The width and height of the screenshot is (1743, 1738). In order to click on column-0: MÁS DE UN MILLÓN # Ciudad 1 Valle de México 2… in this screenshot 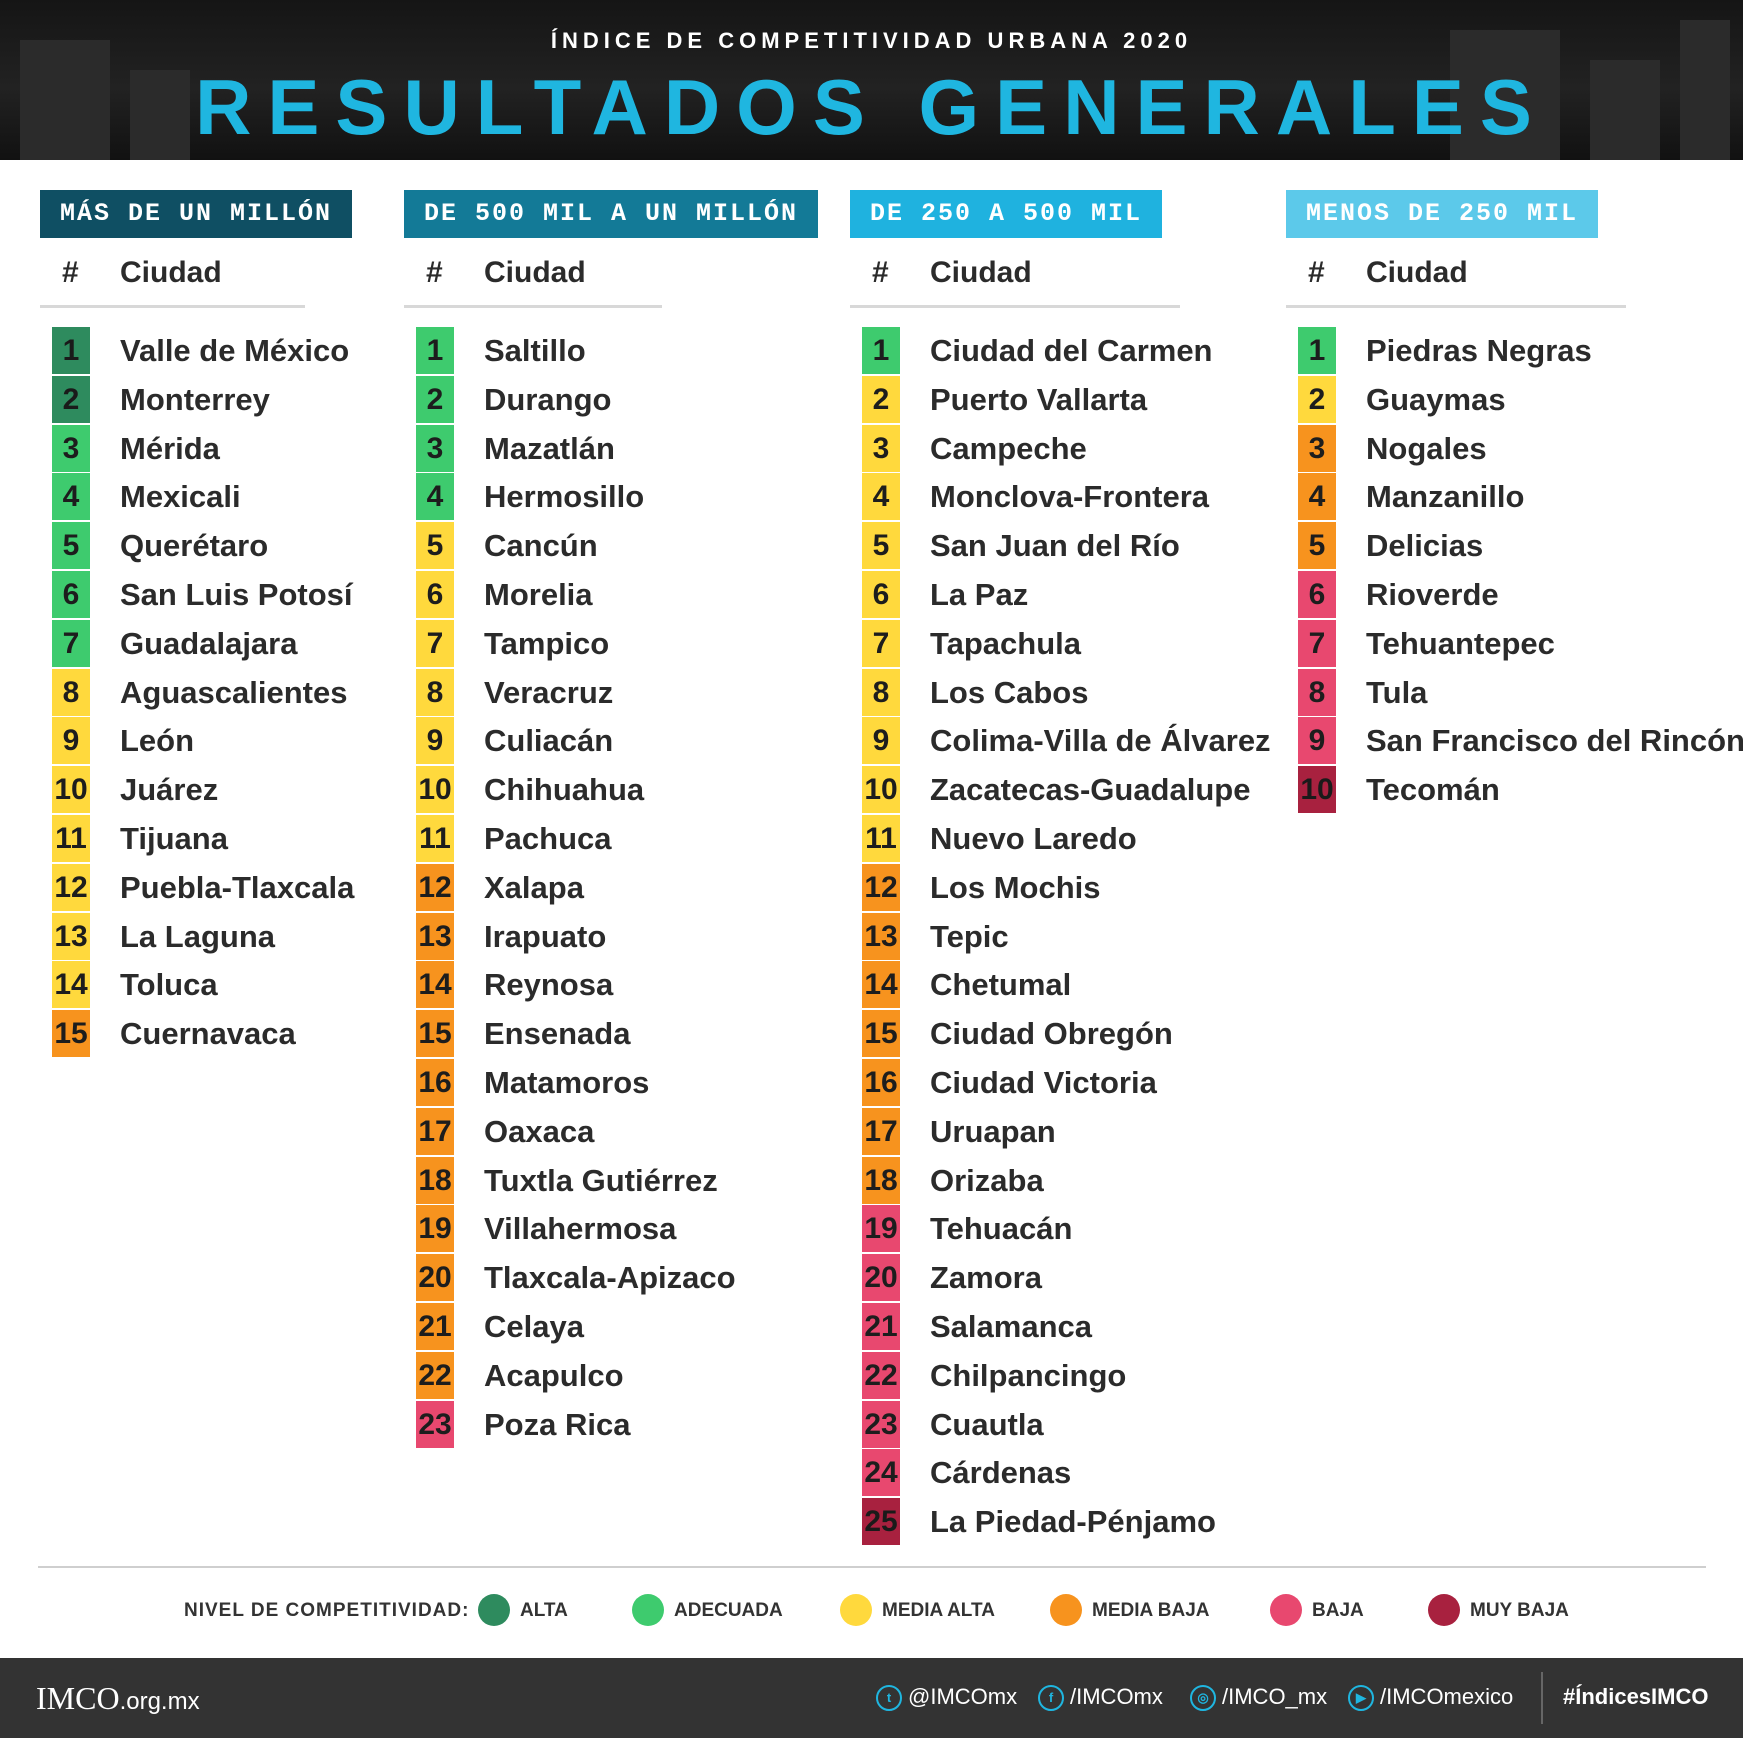, I will do `click(197, 624)`.